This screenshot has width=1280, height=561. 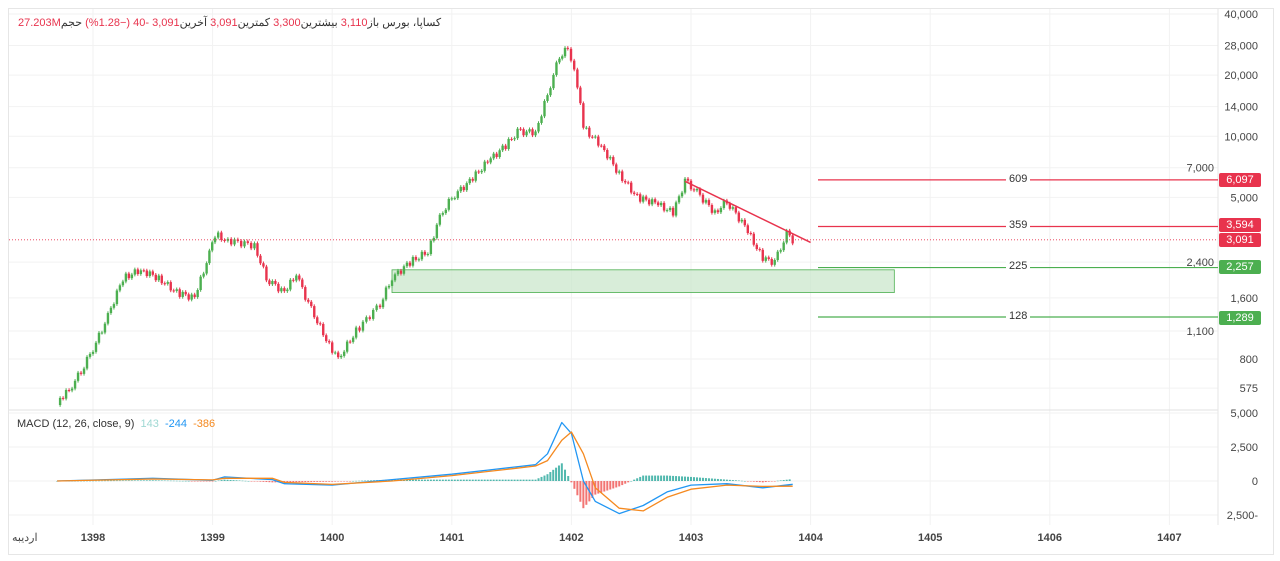 I want to click on x-tick-label: 1399, so click(x=212, y=538).